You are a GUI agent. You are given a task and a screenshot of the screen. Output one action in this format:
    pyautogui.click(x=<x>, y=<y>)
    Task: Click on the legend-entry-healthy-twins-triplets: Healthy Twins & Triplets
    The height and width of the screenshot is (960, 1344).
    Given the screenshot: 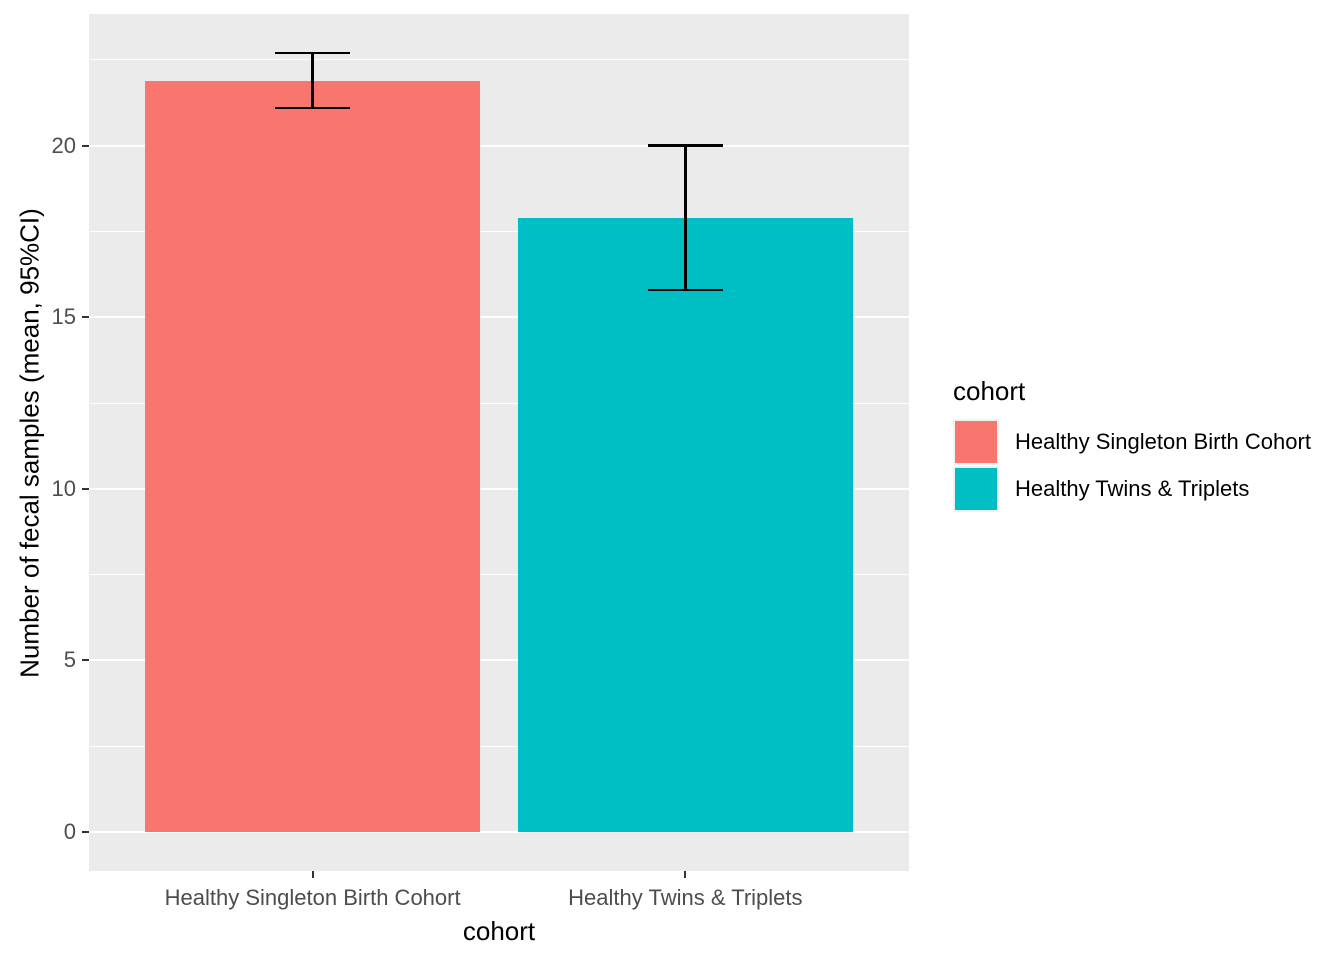 What is the action you would take?
    pyautogui.click(x=1132, y=489)
    